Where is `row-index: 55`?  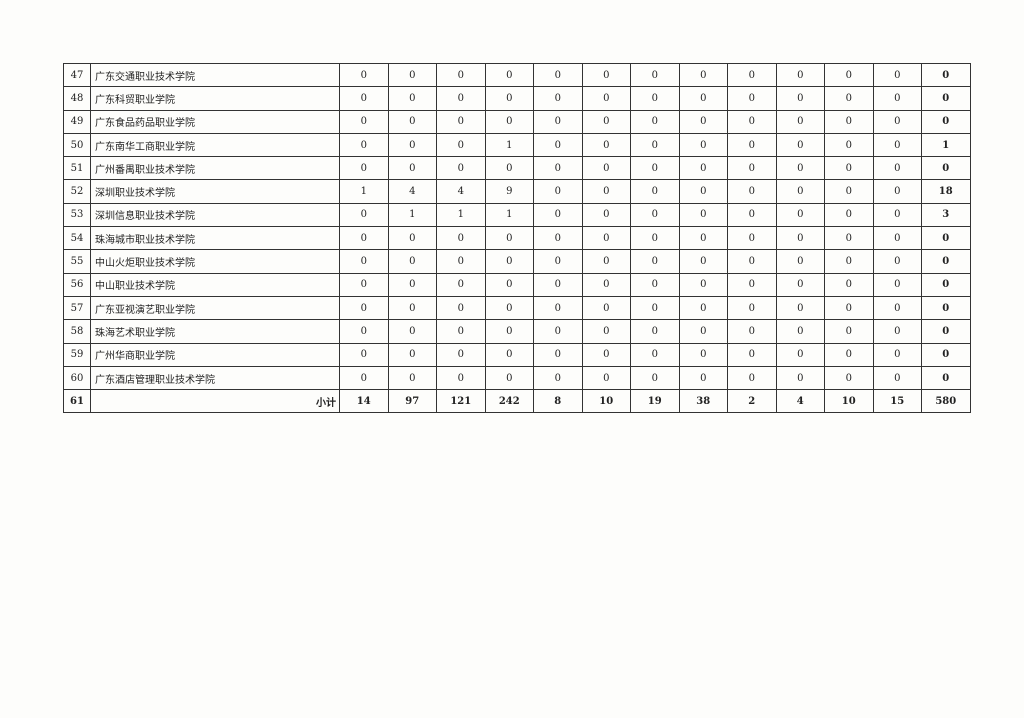 row-index: 55 is located at coordinates (77, 261).